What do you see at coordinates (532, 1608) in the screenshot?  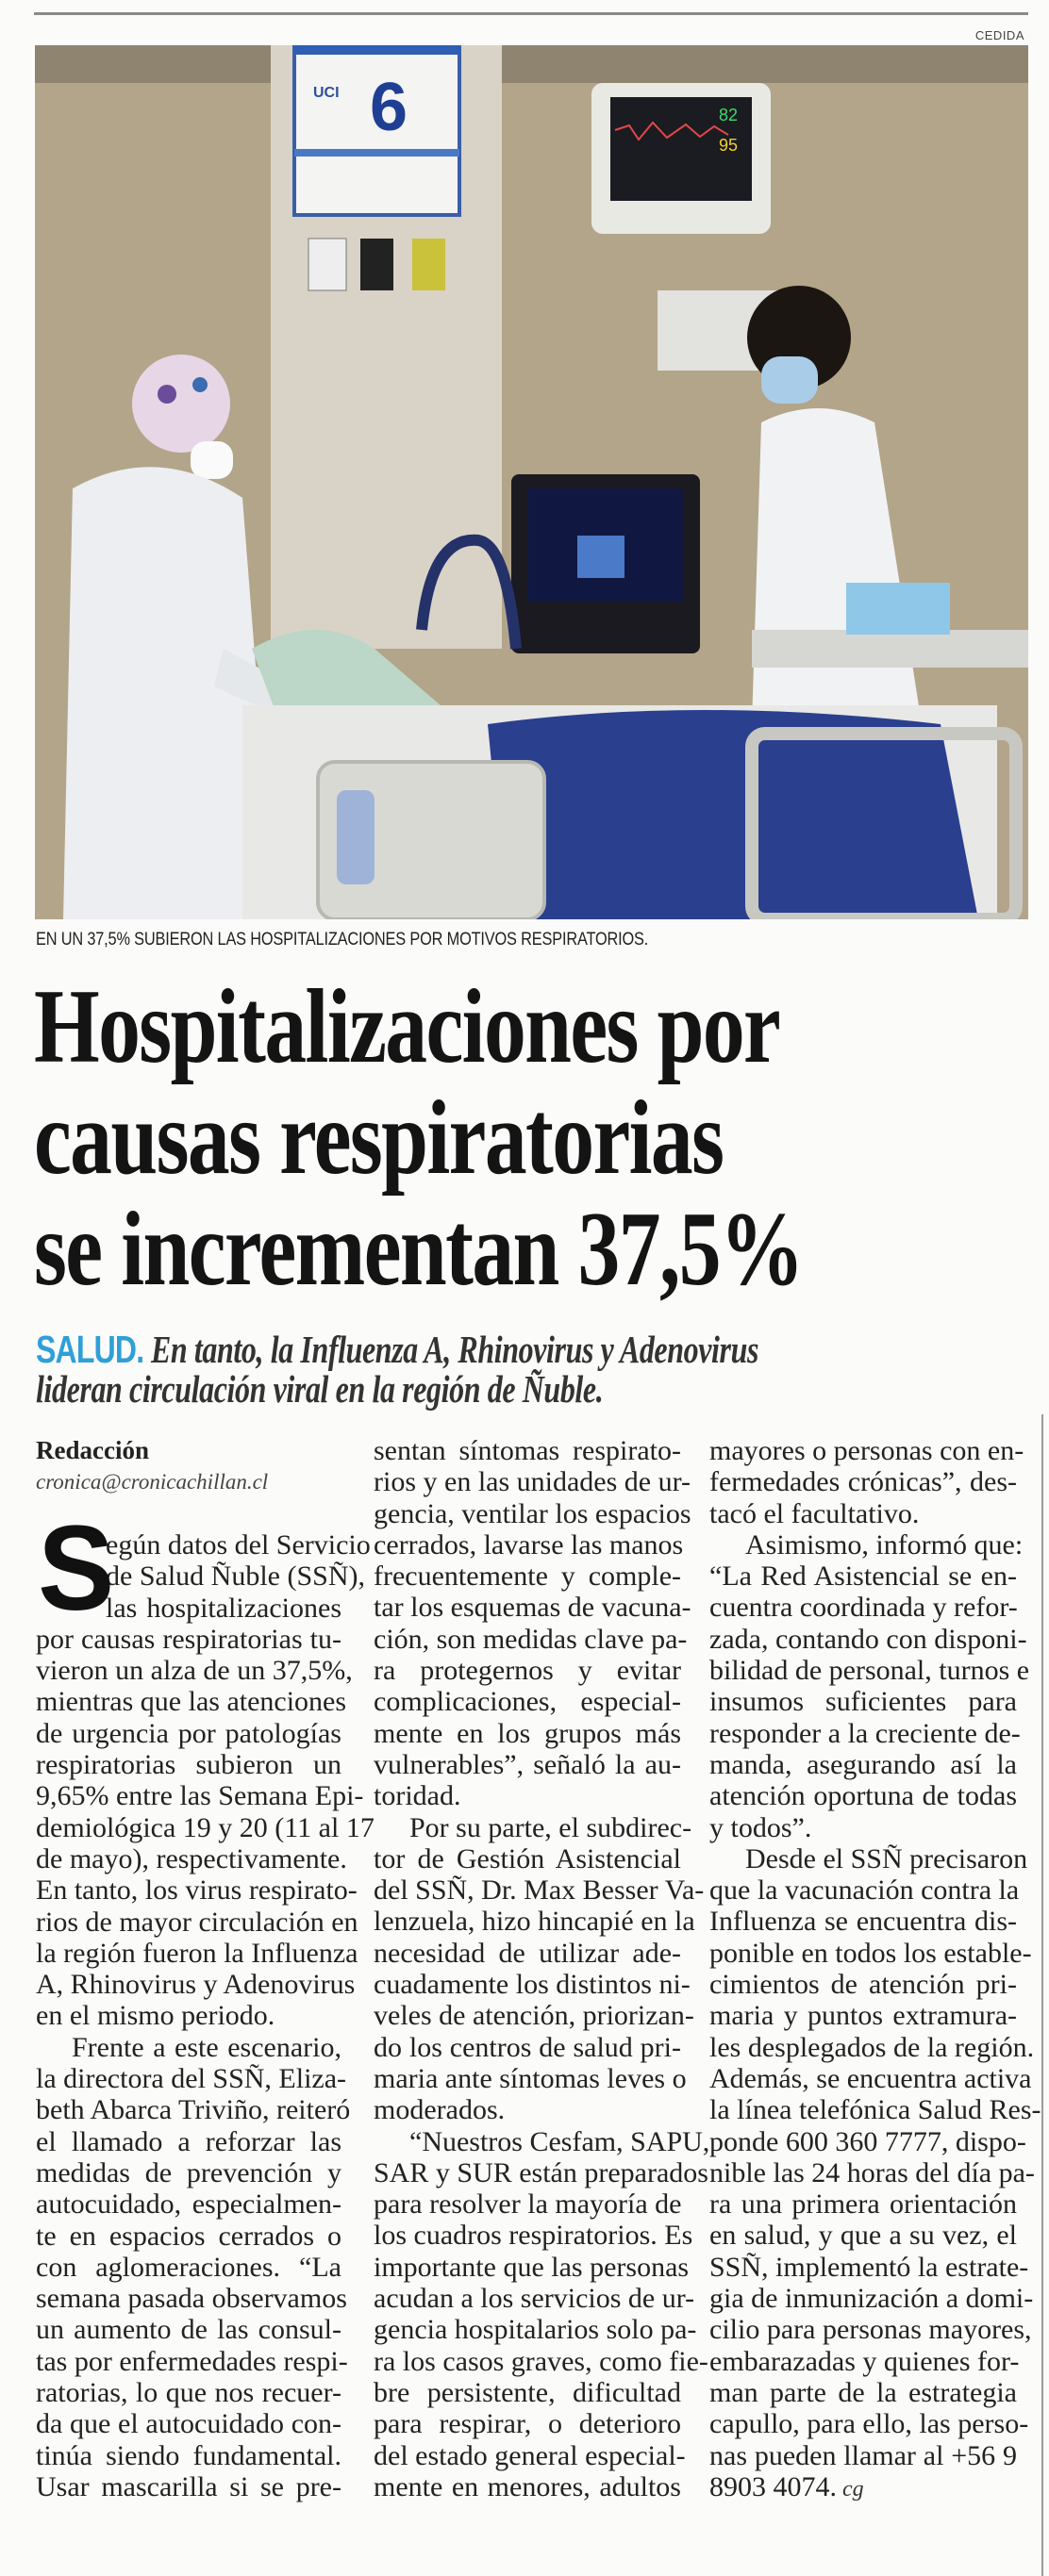 I see `text-line: tar los esquemas de vacuna-` at bounding box center [532, 1608].